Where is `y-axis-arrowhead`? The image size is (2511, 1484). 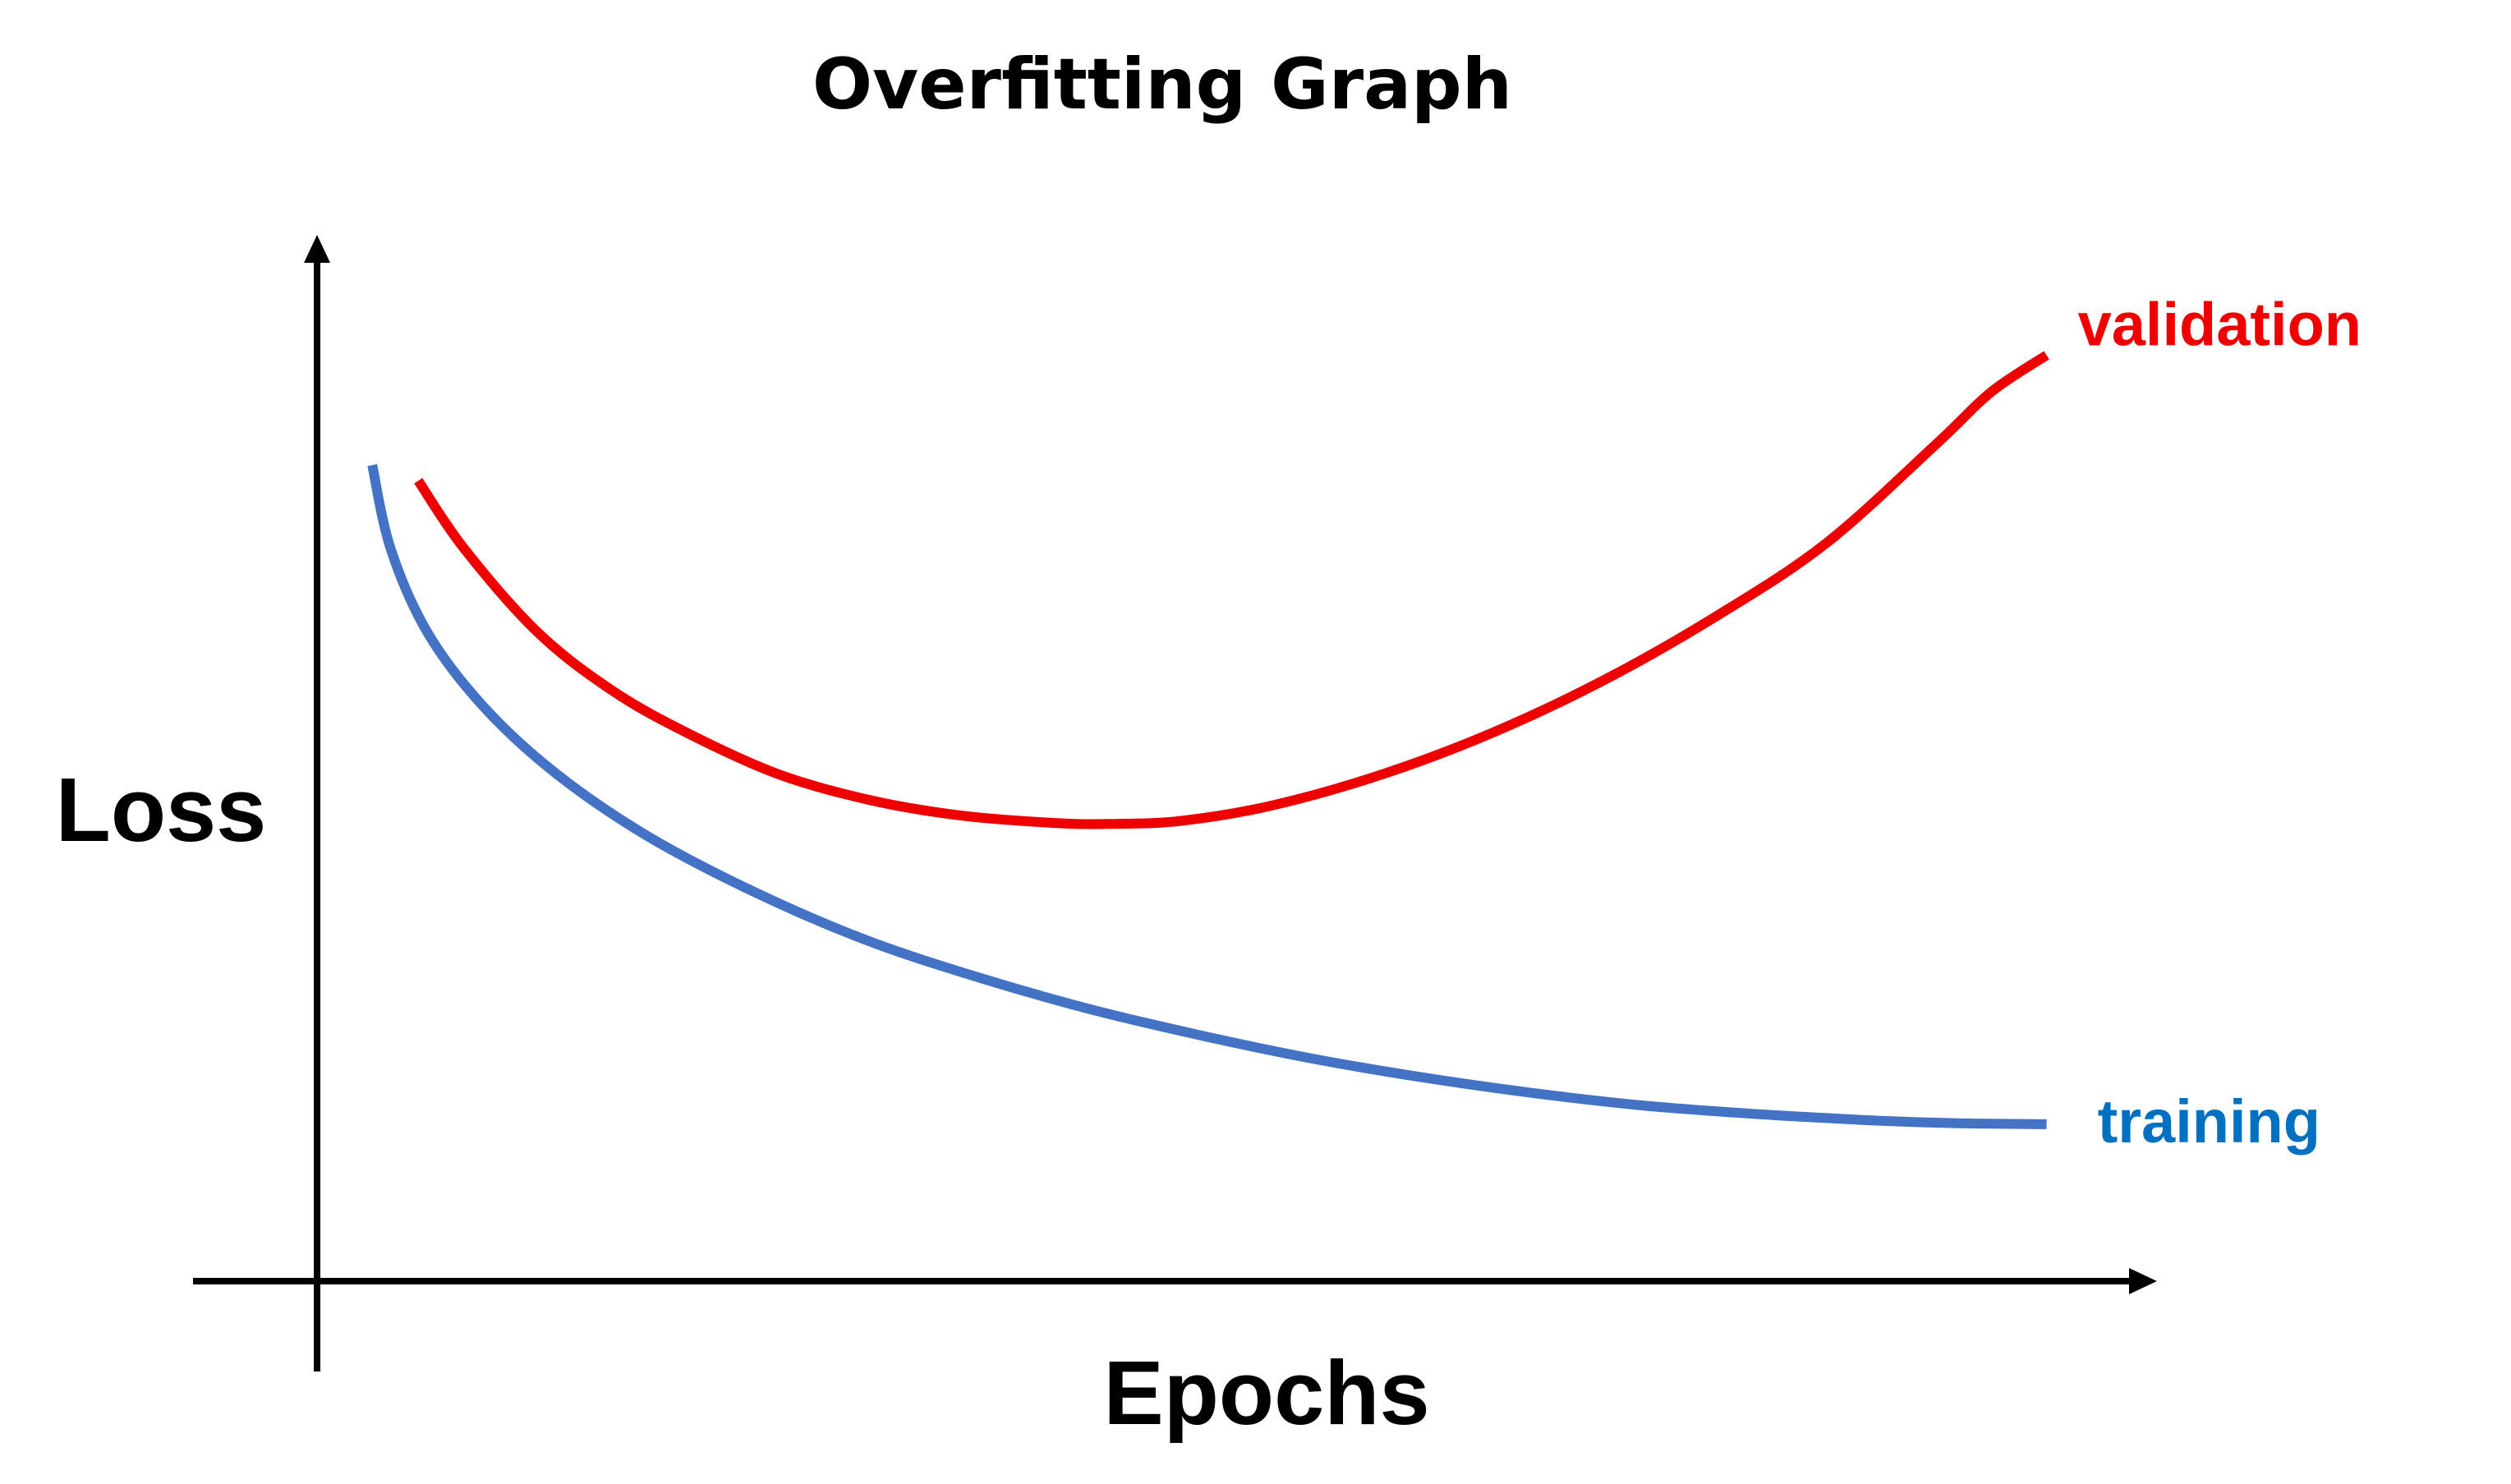 y-axis-arrowhead is located at coordinates (317, 249).